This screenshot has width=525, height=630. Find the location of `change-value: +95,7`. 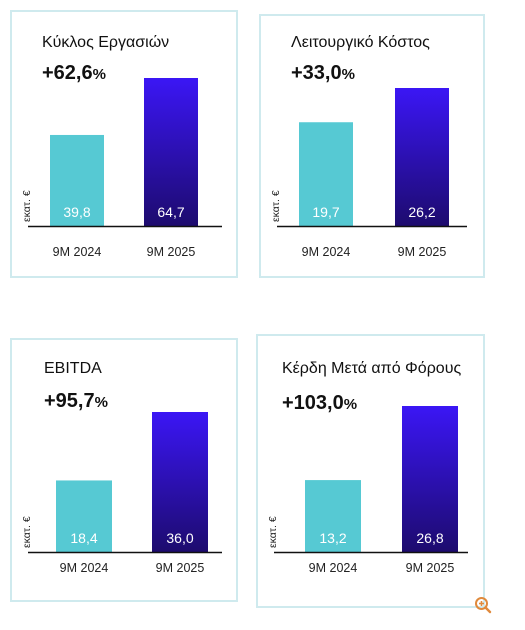

change-value: +95,7 is located at coordinates (69, 401).